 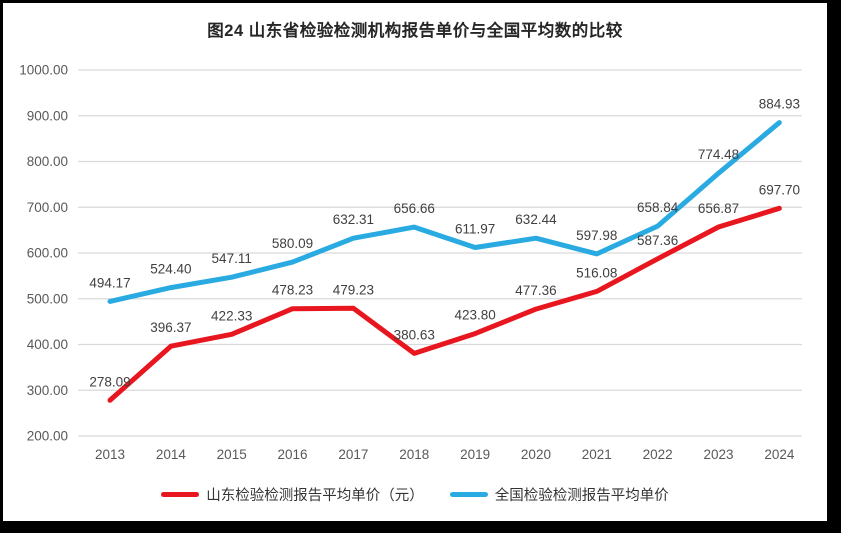 What do you see at coordinates (718, 208) in the screenshot?
I see `data-label-series0: 656.87` at bounding box center [718, 208].